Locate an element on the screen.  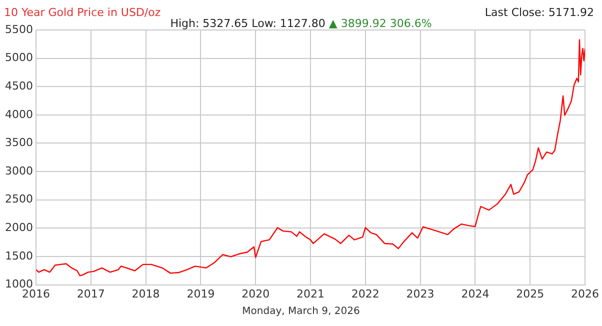
y-tick-label: 5500 is located at coordinates (18, 29).